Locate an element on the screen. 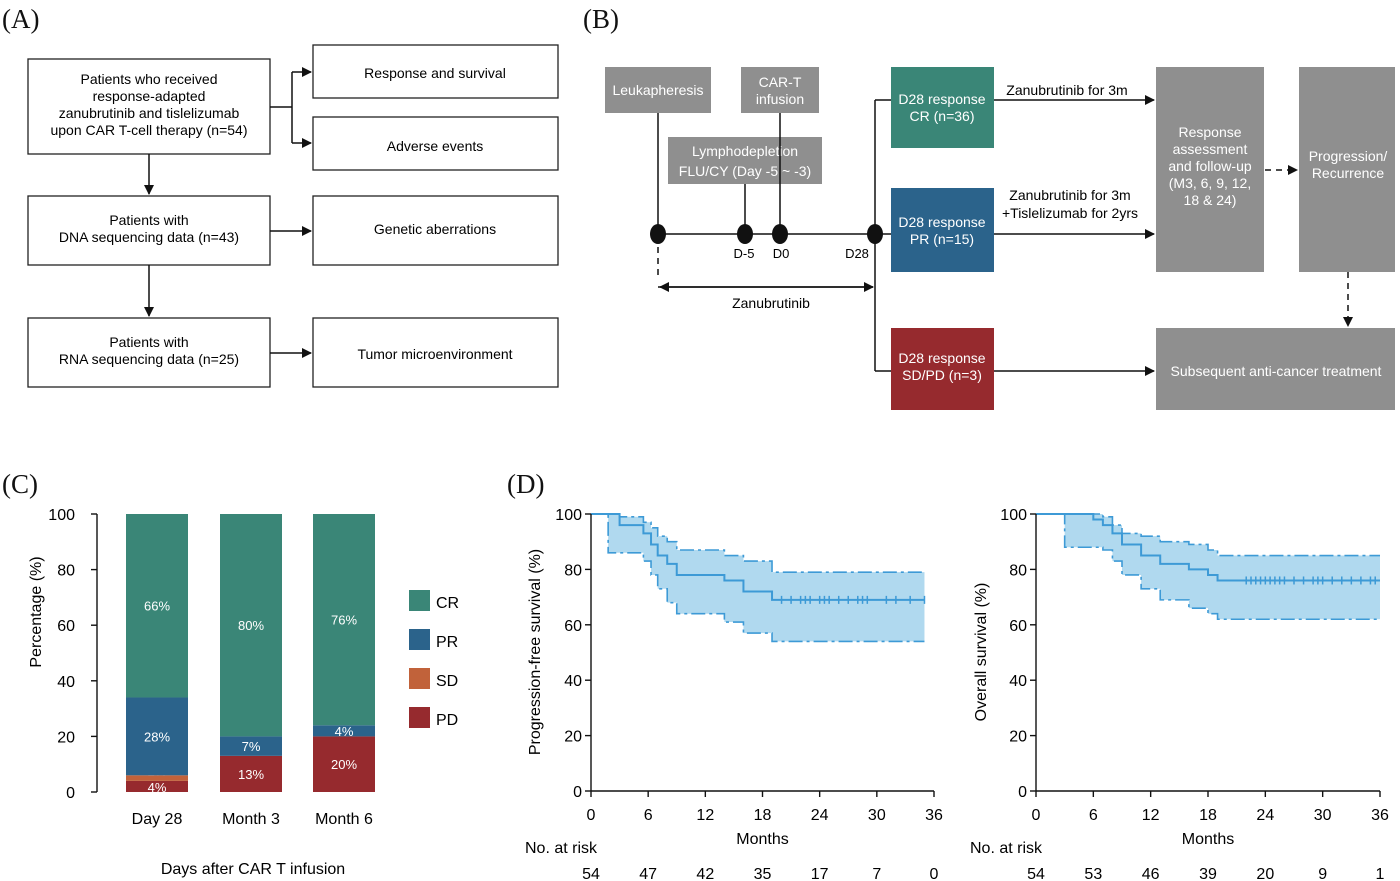  bar-segment-sd is located at coordinates (157, 778).